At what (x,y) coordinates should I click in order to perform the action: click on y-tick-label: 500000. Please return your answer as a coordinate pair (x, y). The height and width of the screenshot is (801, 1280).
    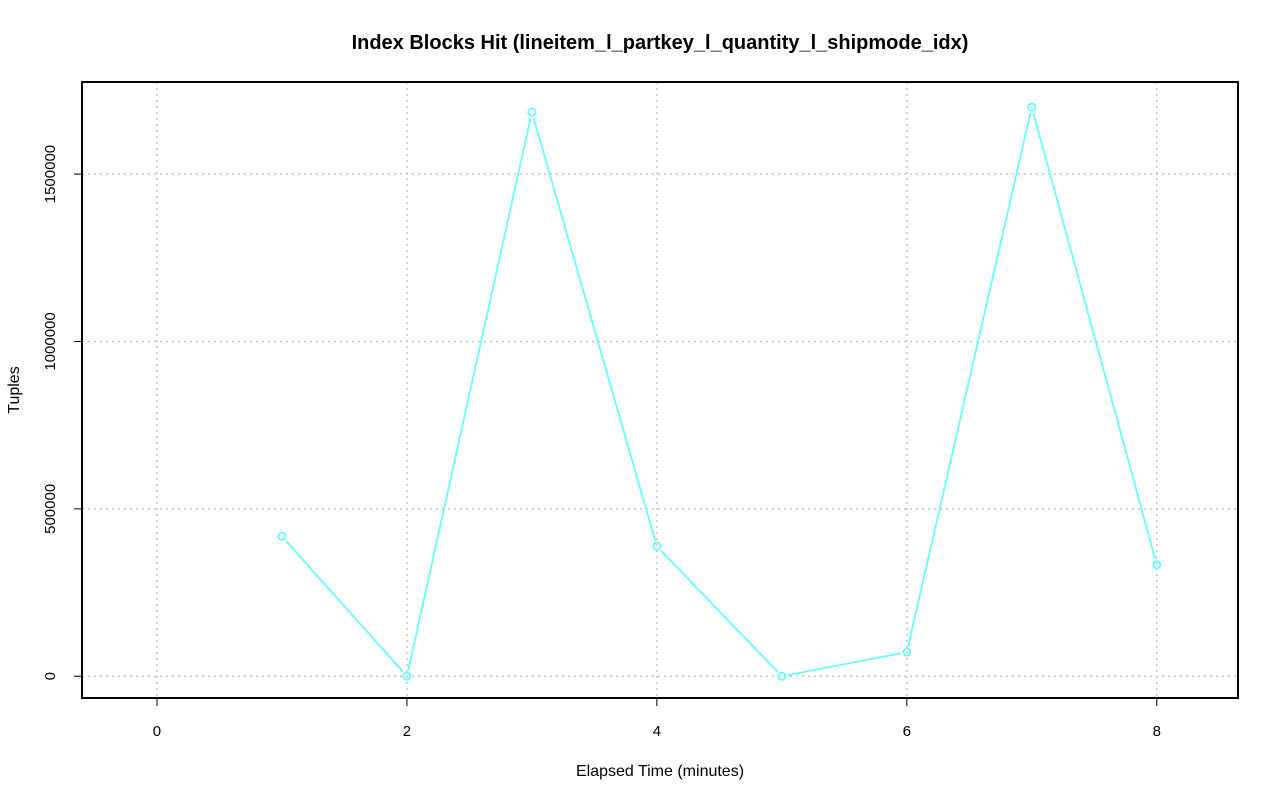
    Looking at the image, I should click on (50, 509).